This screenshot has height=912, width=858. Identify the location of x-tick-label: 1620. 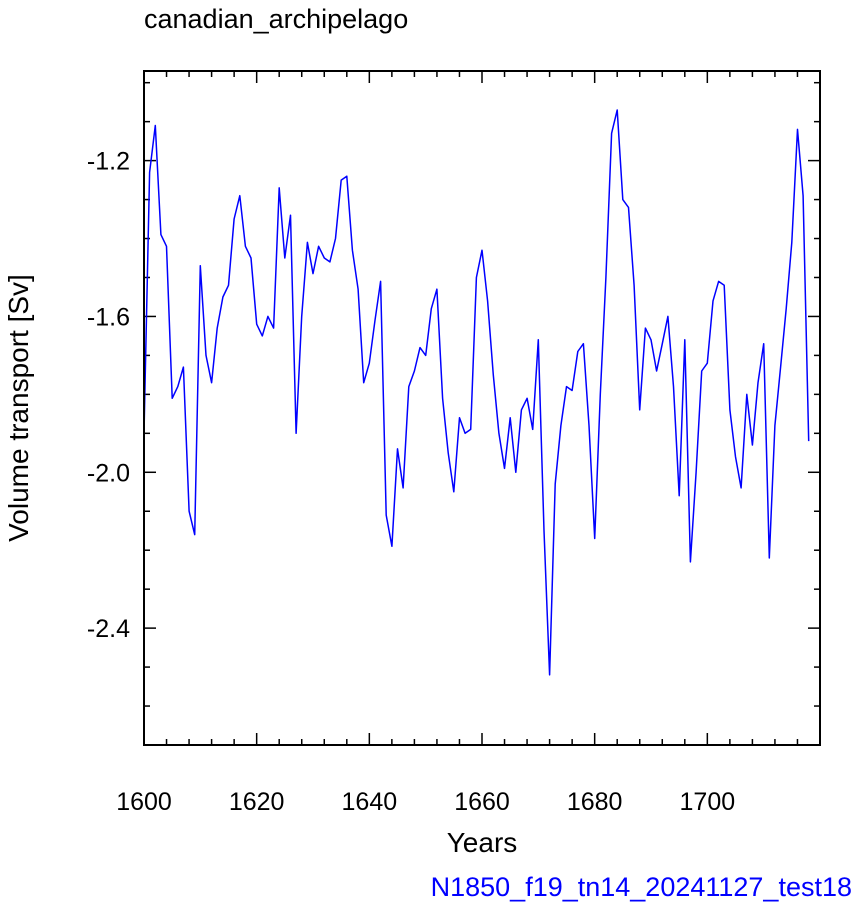
(257, 802).